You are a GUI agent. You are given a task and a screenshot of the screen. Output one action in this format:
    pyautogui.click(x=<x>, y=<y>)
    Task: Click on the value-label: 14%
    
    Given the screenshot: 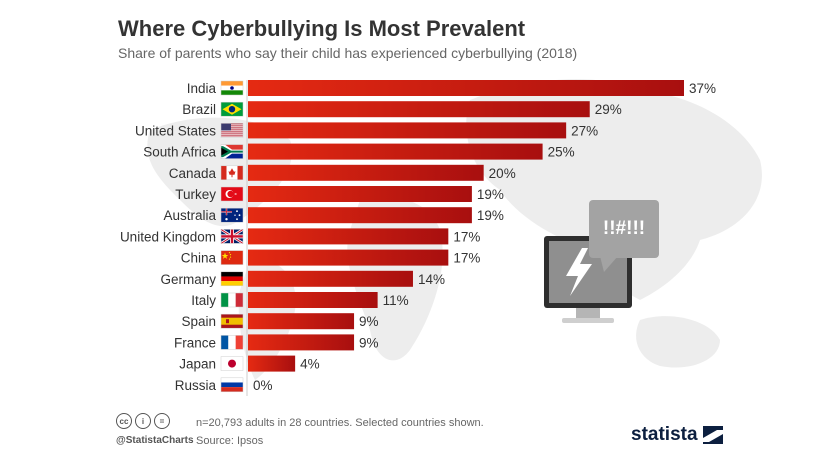 What is the action you would take?
    pyautogui.click(x=431, y=279)
    